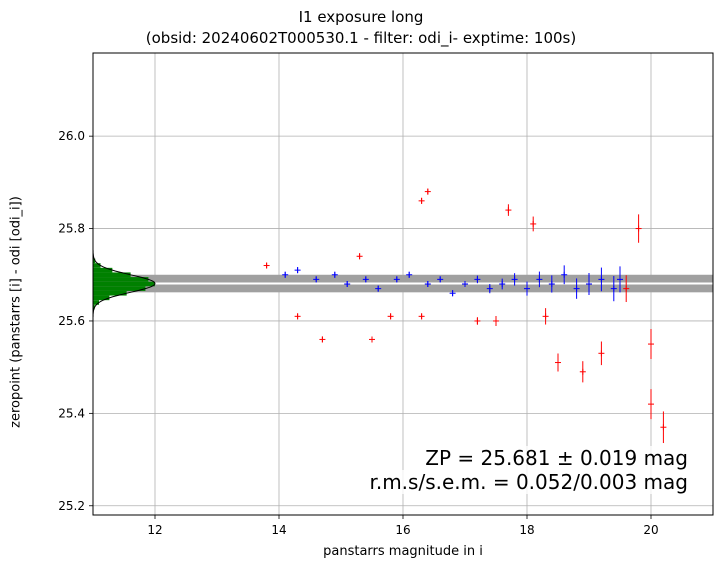 This screenshot has height=572, width=722. What do you see at coordinates (71, 229) in the screenshot?
I see `y-tick-label: 25.8` at bounding box center [71, 229].